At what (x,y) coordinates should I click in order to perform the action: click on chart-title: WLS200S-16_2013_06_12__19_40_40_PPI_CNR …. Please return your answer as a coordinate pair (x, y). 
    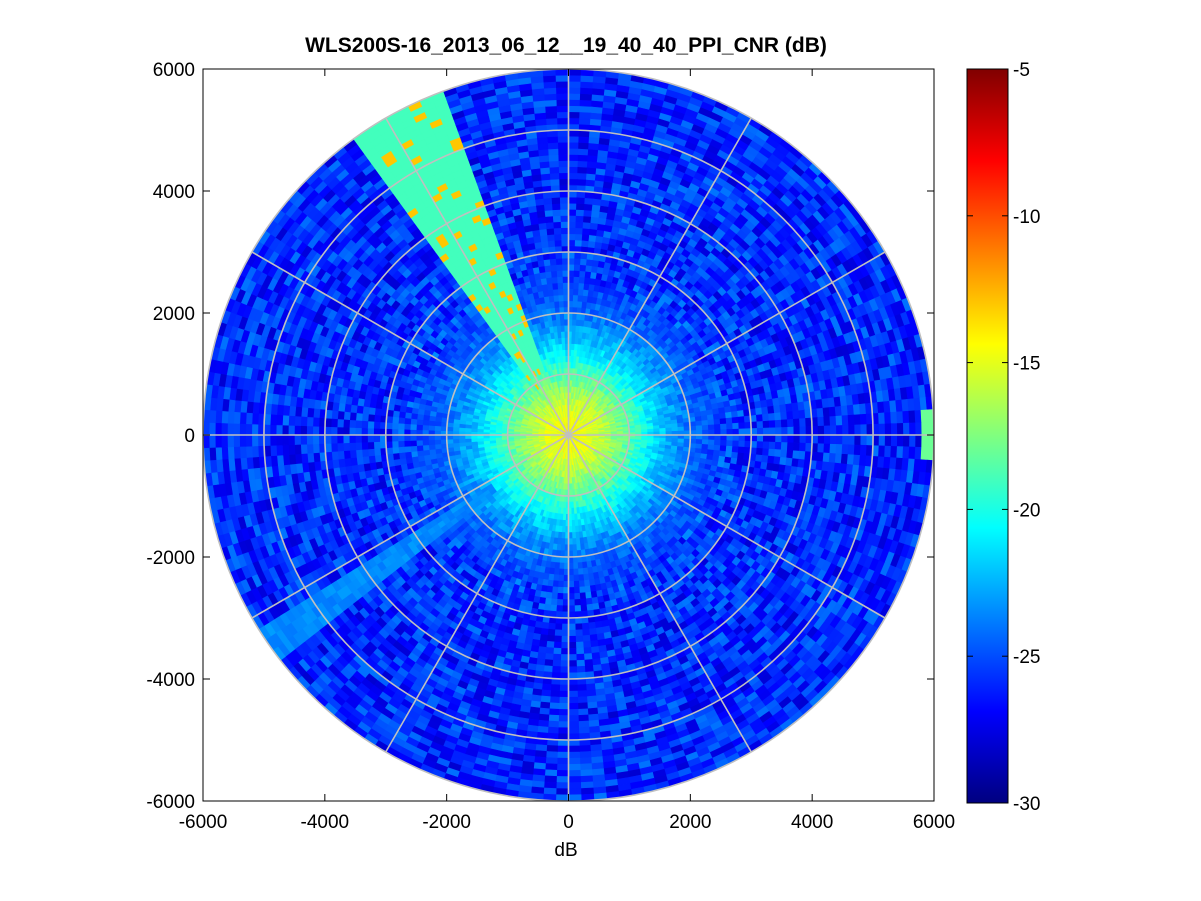
    Looking at the image, I should click on (566, 45).